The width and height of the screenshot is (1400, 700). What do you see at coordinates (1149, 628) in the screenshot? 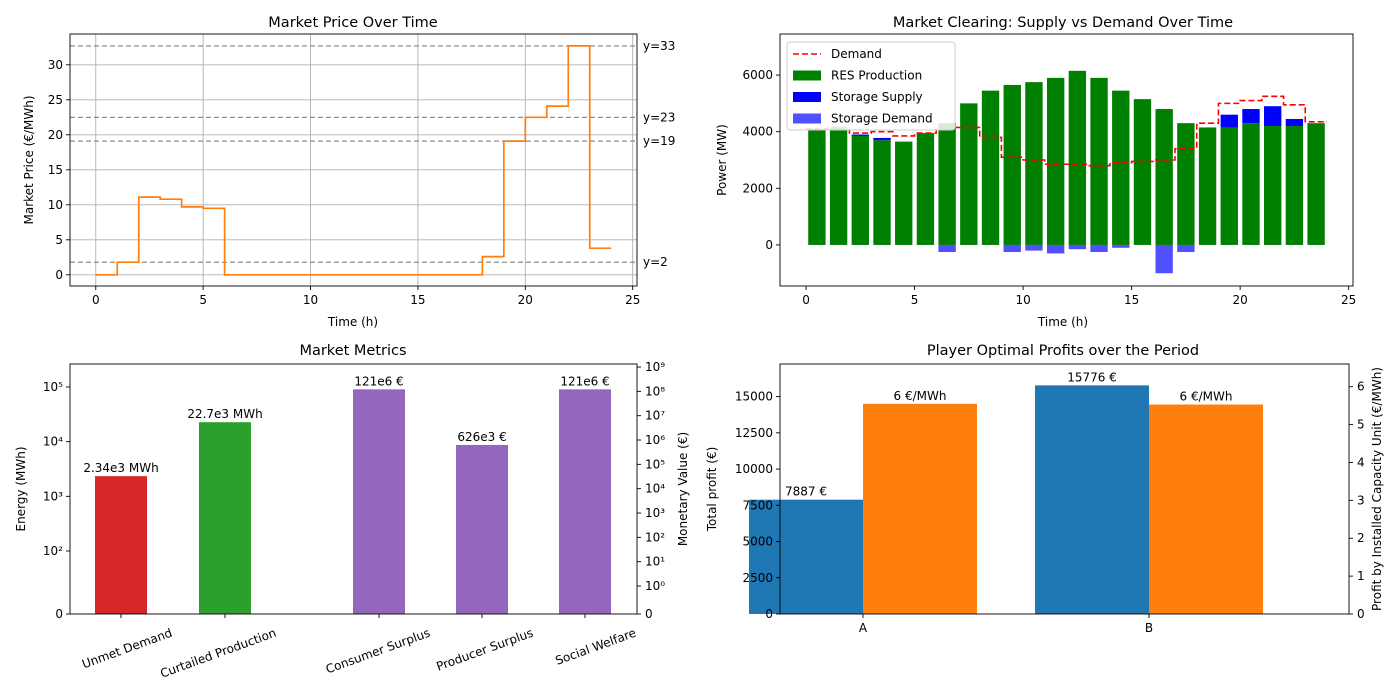
I see `player-category-label: B` at bounding box center [1149, 628].